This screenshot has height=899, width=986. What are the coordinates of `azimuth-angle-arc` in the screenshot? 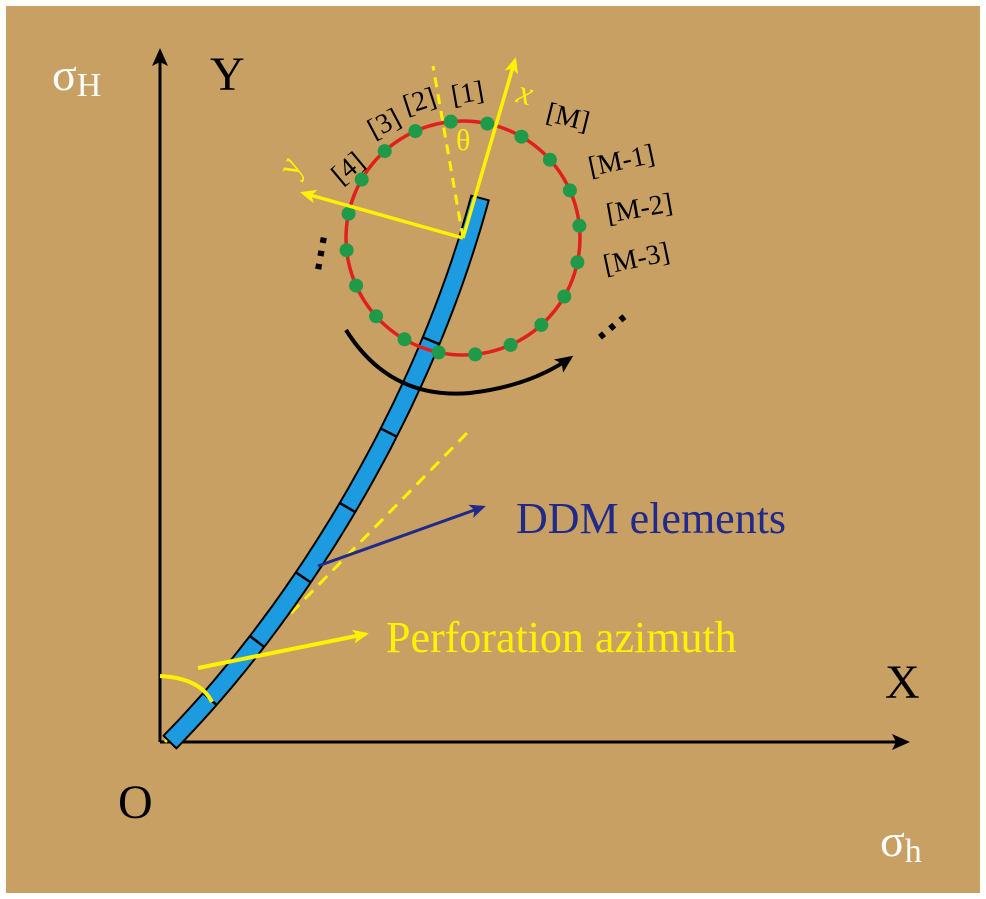 It's located at (186, 688).